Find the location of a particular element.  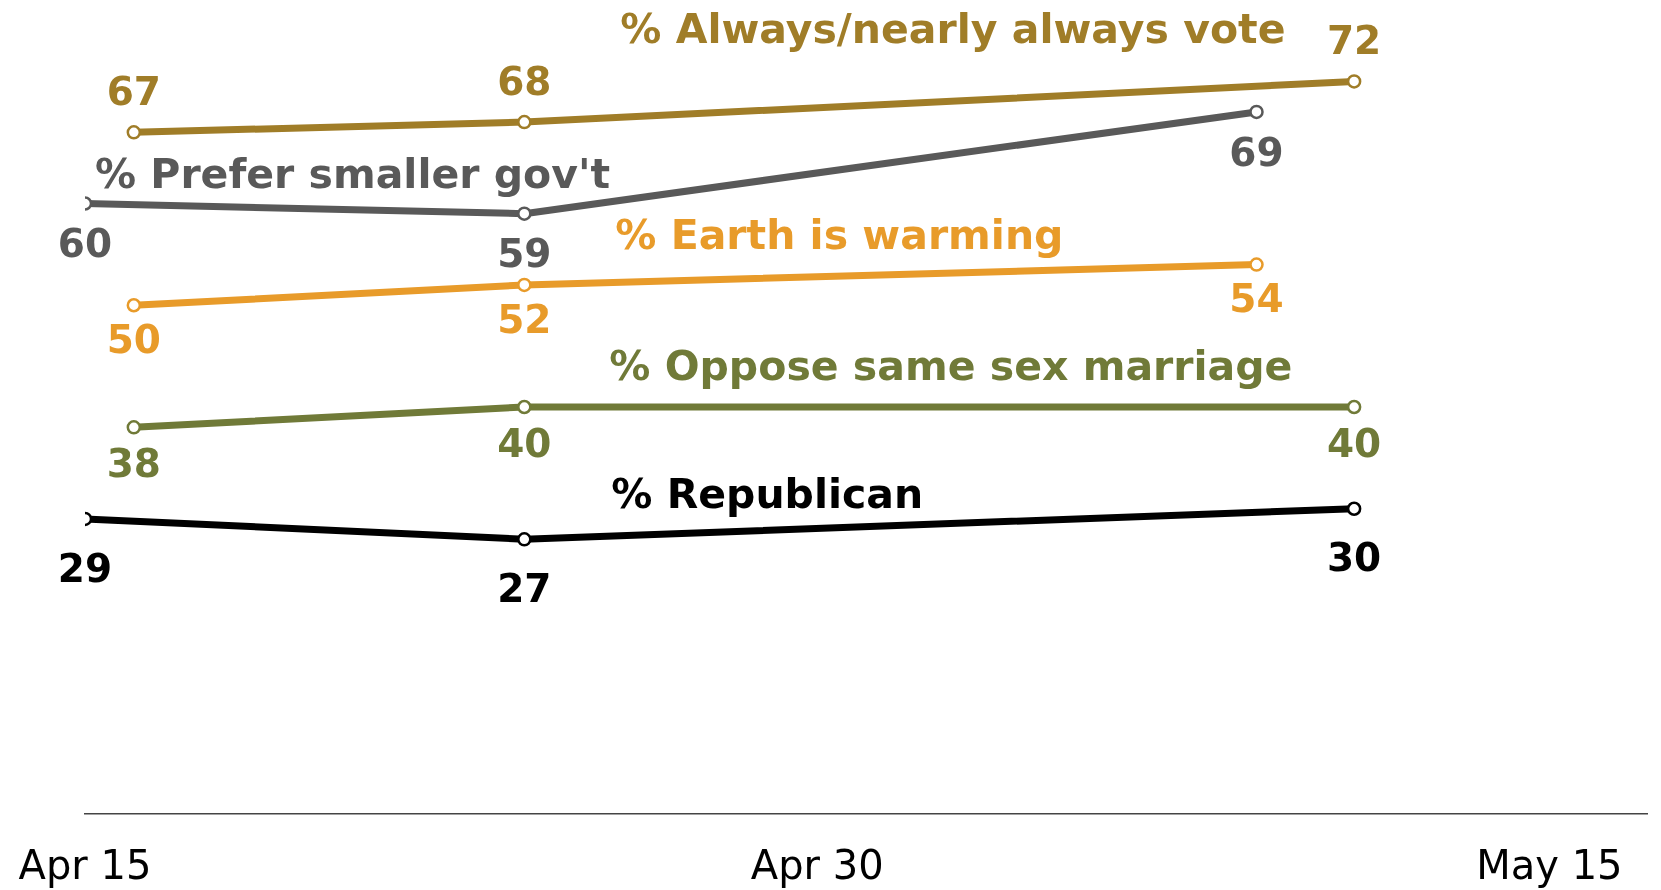

series-label: % Republican is located at coordinates (767, 494).